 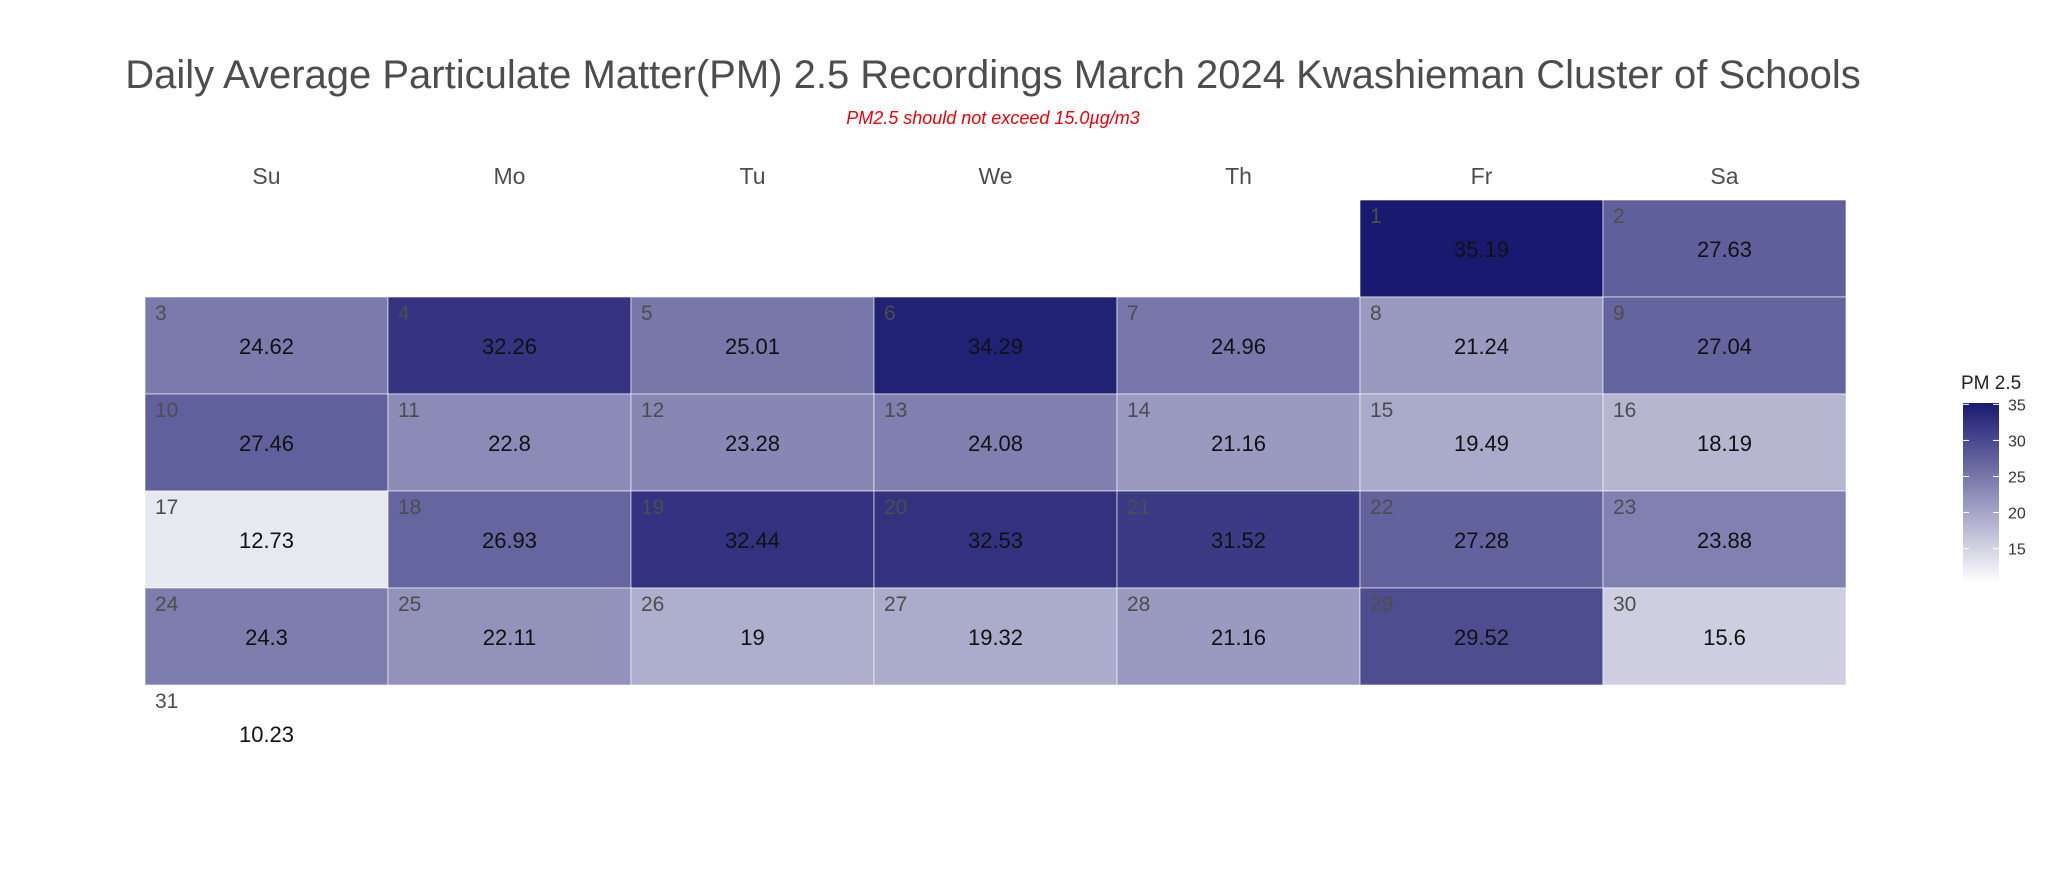 I want to click on pm25-value-label: 23.28, so click(x=752, y=443).